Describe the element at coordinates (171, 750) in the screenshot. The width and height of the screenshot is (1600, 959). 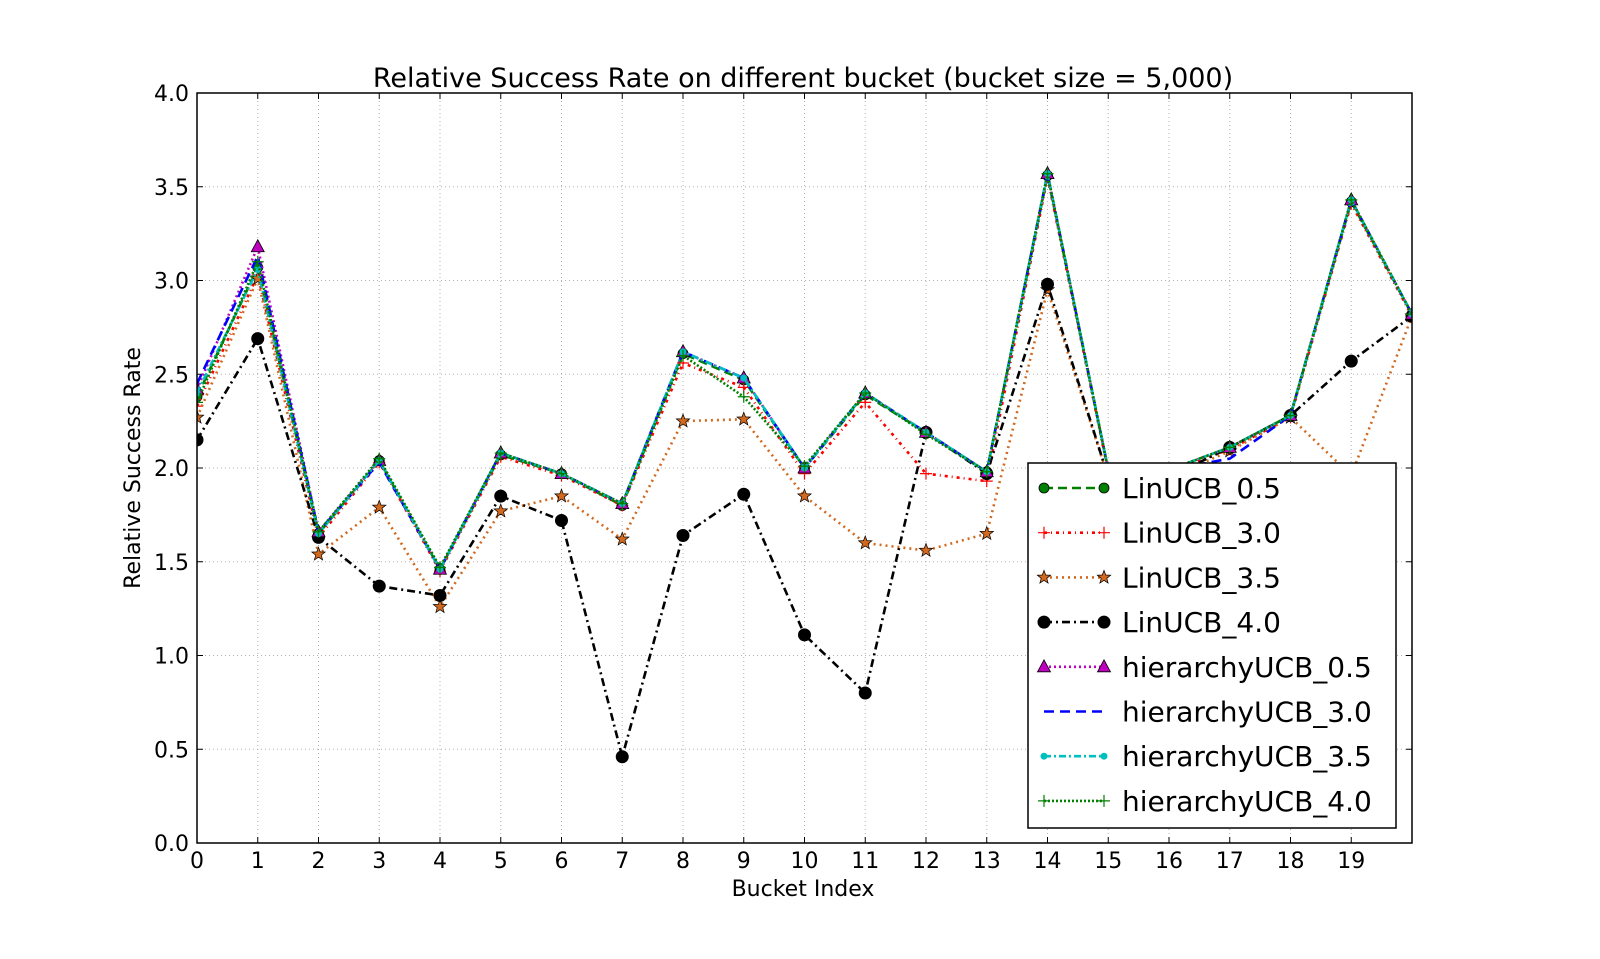
I see `y-tick-label: 0.5` at that location.